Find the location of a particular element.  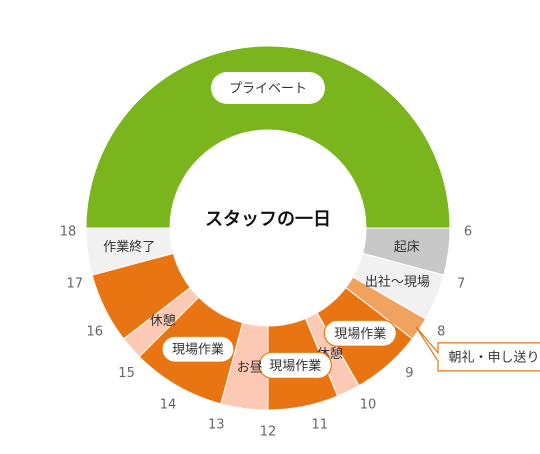

callout-box is located at coordinates (477, 349).